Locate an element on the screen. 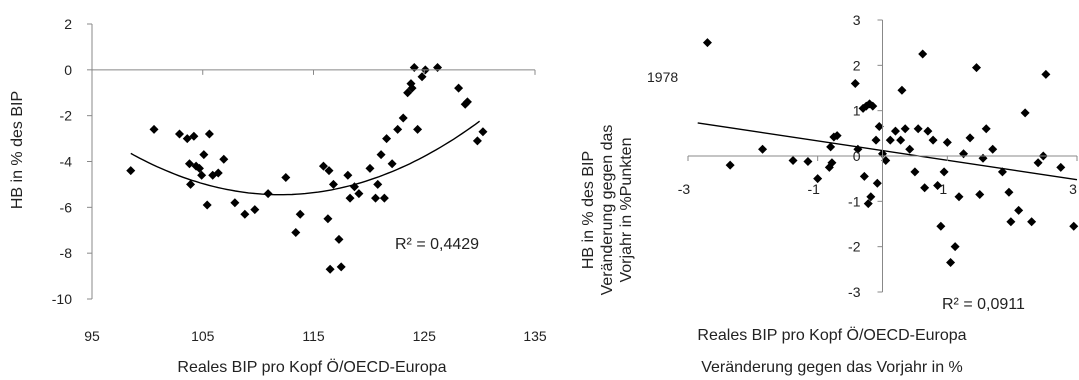  right-x-tick-label: -3 is located at coordinates (684, 189).